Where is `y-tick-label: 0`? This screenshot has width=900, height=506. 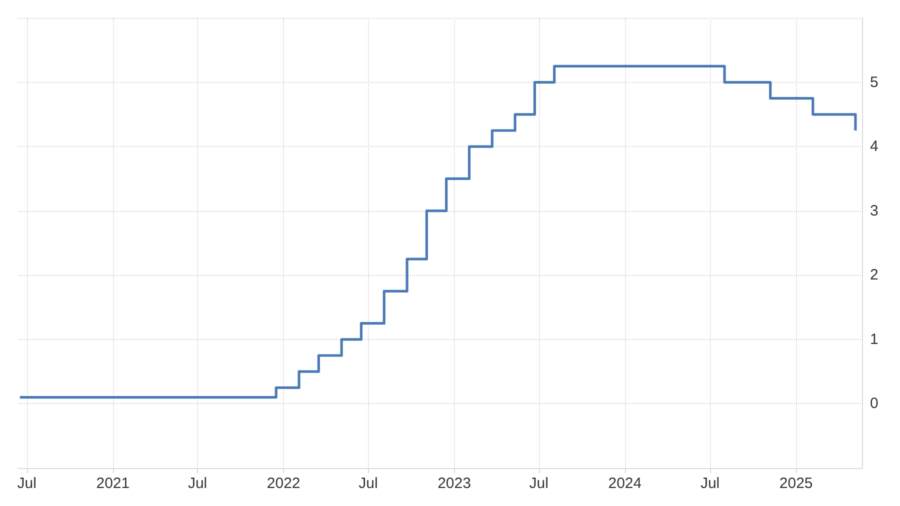
y-tick-label: 0 is located at coordinates (874, 403).